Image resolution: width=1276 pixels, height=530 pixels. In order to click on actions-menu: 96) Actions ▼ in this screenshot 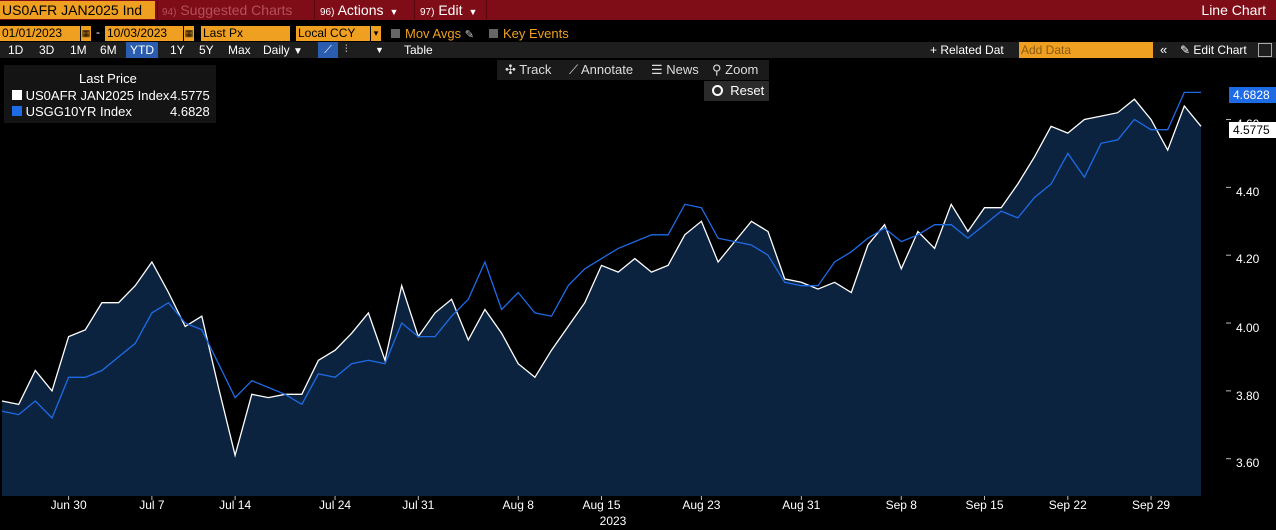, I will do `click(359, 10)`.